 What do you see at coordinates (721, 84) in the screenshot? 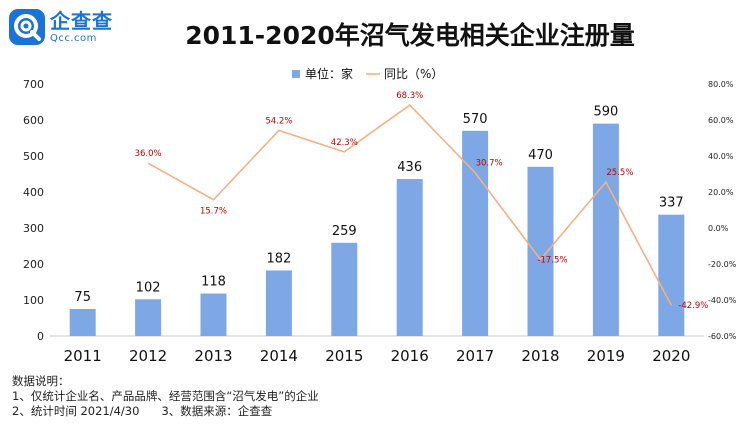
I see `y-right-tick-label: 80.0%` at bounding box center [721, 84].